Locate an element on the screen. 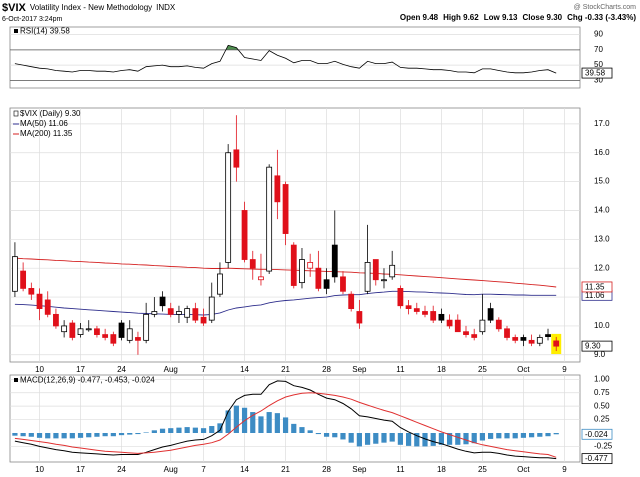  legend-label: $VIX (Daily) 9.30 is located at coordinates (50, 113).